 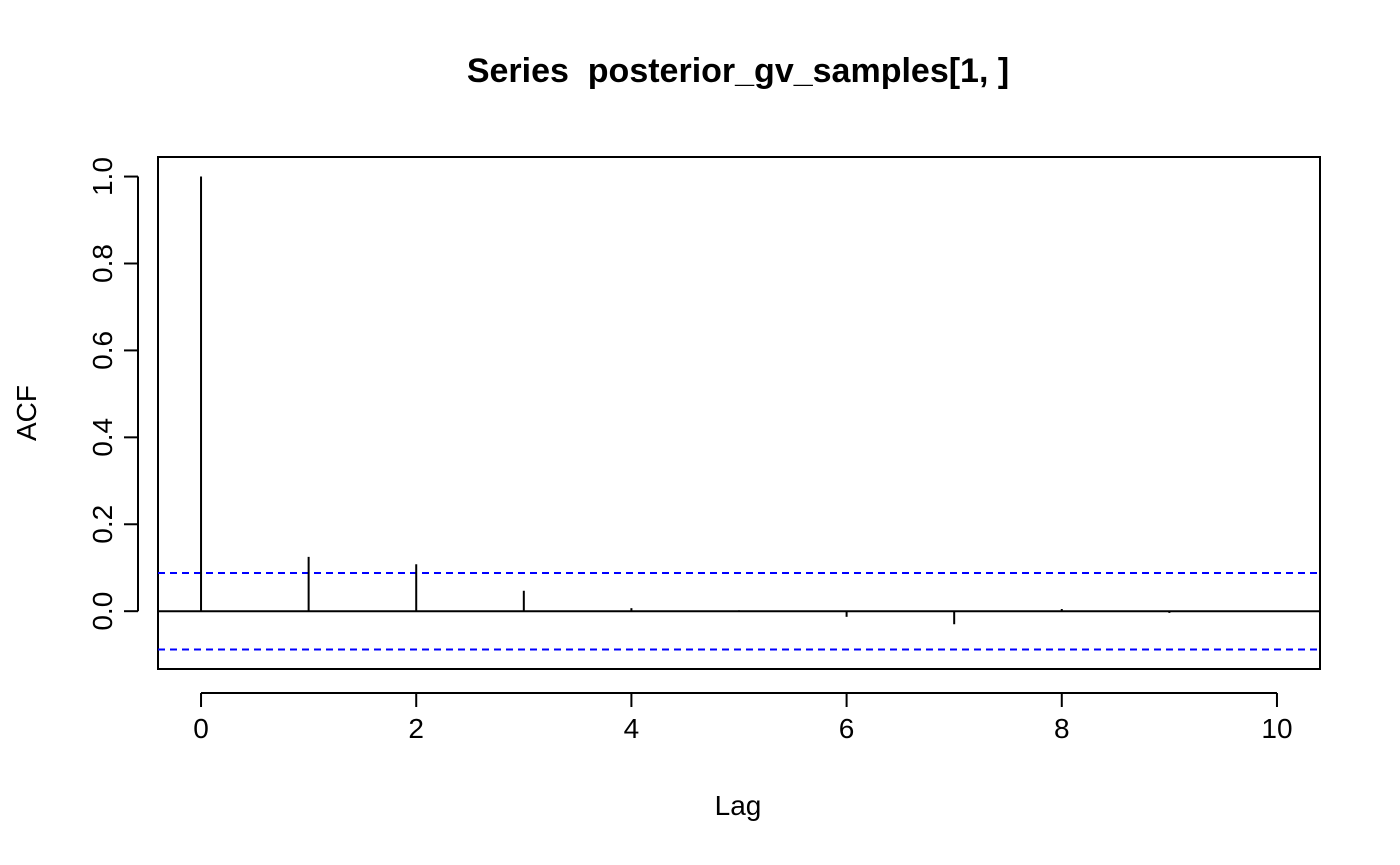 I want to click on x-axis-label: Lag, so click(x=738, y=805).